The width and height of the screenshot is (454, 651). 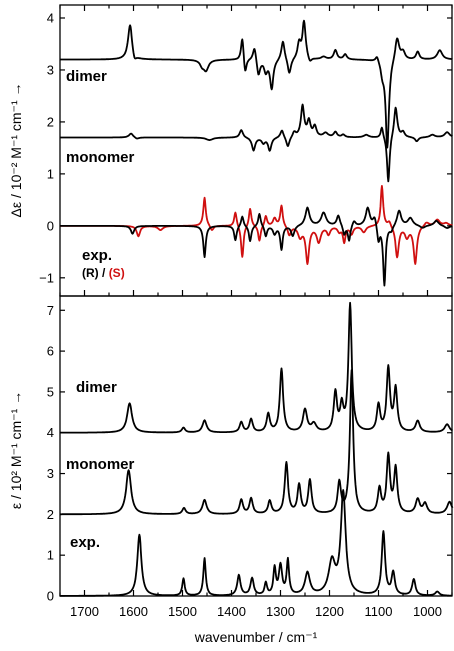 What do you see at coordinates (86, 76) in the screenshot?
I see `top-annotation-dimer: dimer` at bounding box center [86, 76].